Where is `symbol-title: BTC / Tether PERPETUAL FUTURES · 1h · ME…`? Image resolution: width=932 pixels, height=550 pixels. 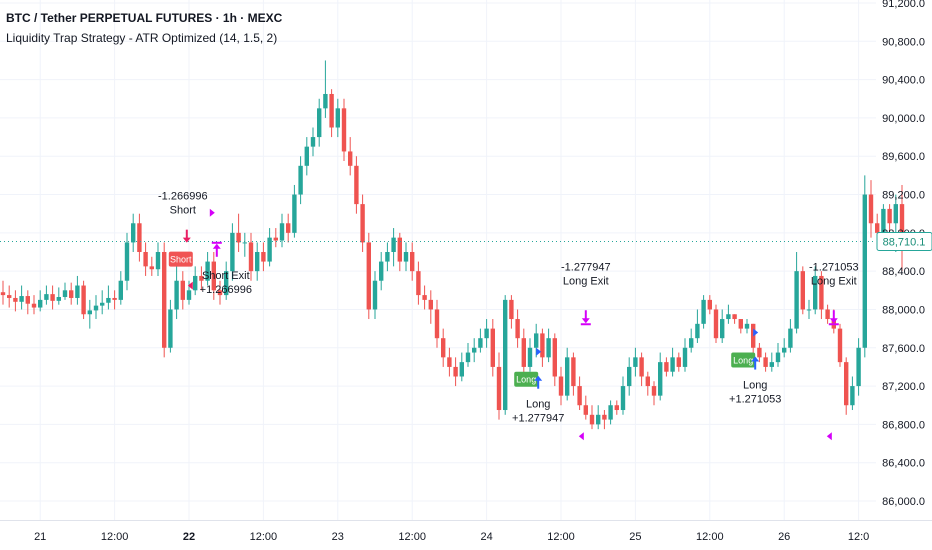
symbol-title: BTC / Tether PERPETUAL FUTURES · 1h · ME… is located at coordinates (144, 18).